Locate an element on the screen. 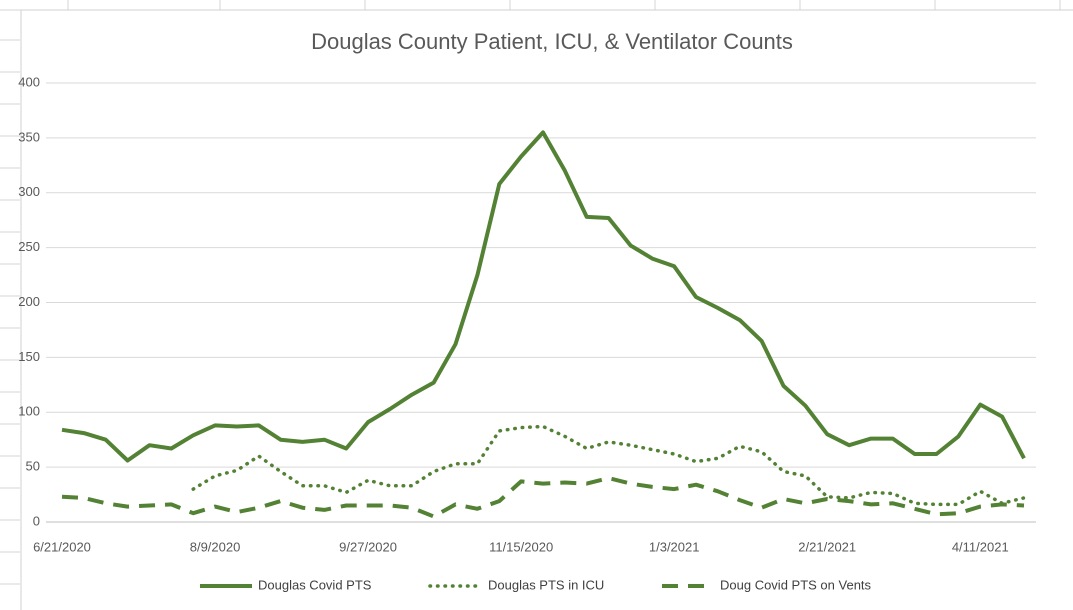  x-tick-label: 8/9/2020 is located at coordinates (215, 546).